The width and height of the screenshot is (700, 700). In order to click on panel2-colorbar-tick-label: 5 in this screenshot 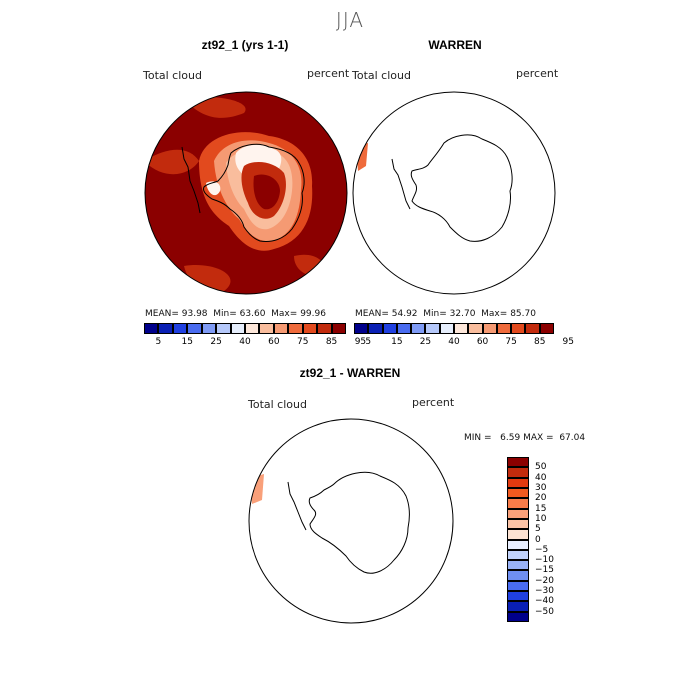, I will do `click(368, 342)`.